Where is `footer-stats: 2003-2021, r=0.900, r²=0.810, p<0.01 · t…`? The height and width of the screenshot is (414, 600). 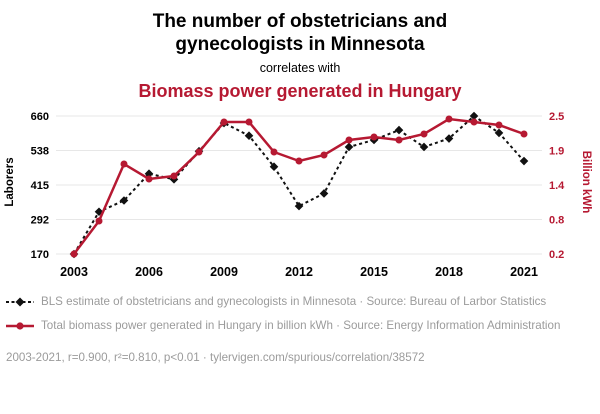
footer-stats: 2003-2021, r=0.900, r²=0.810, p<0.01 · t… is located at coordinates (215, 357).